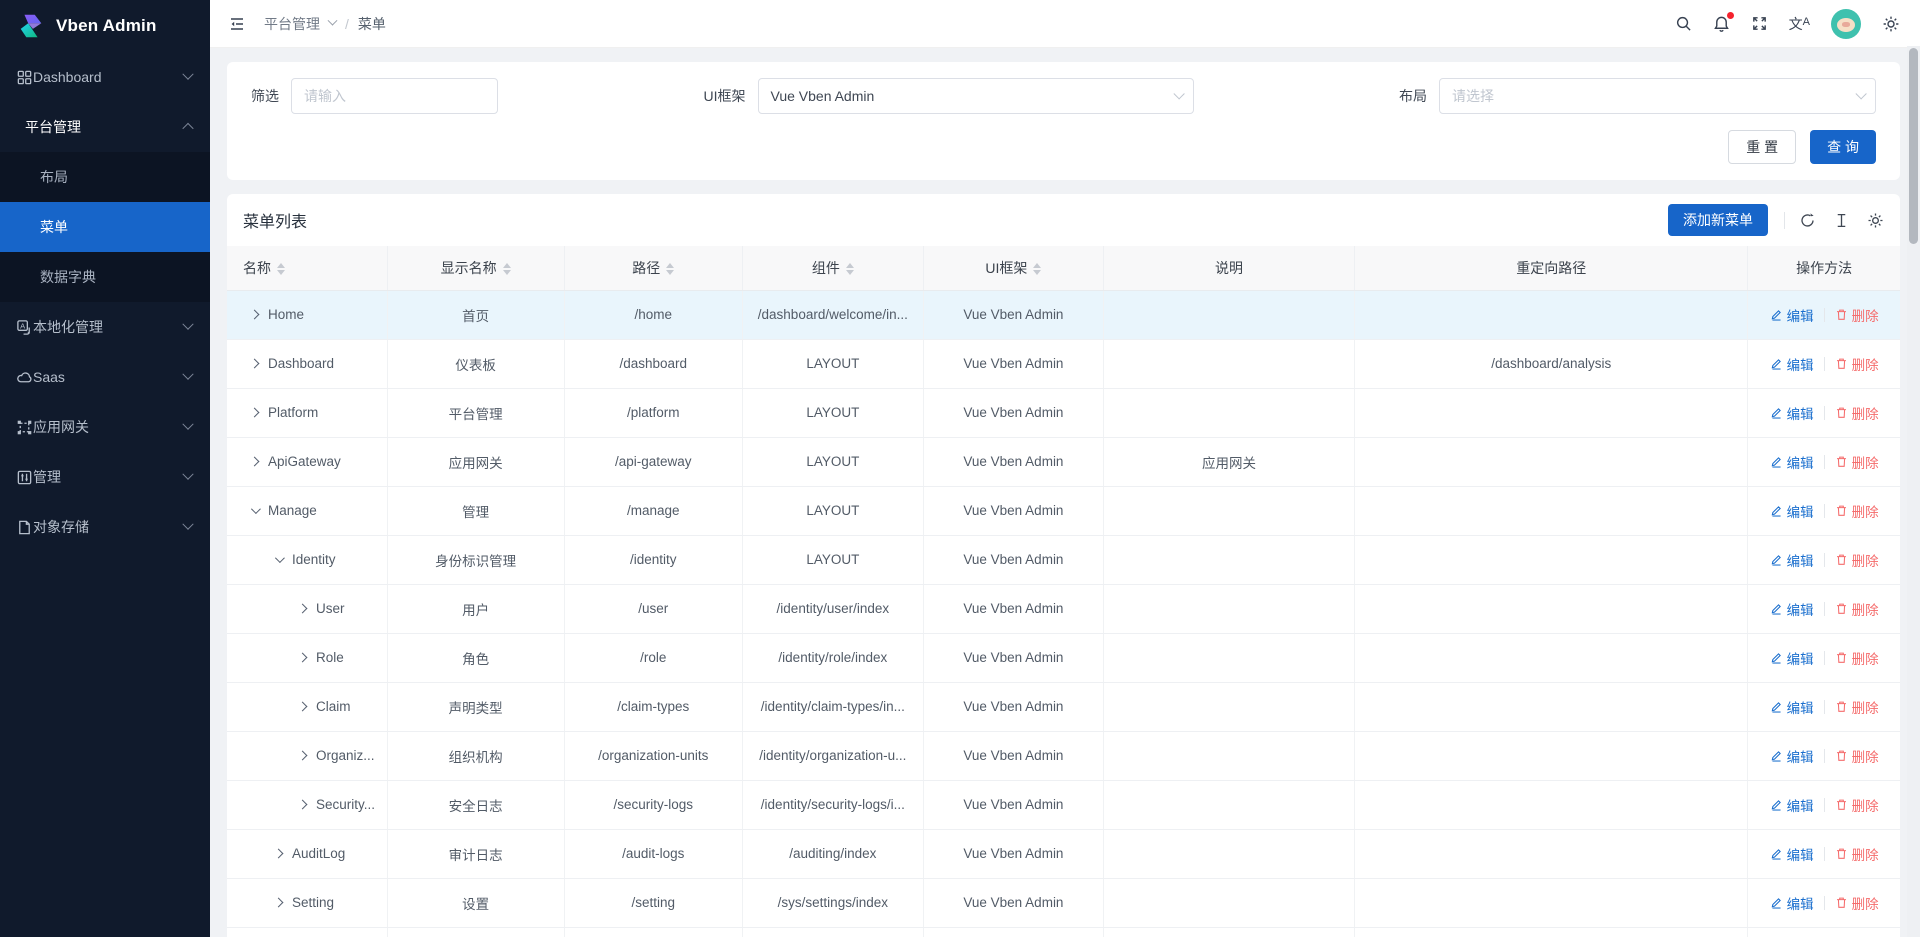 This screenshot has height=937, width=1920. What do you see at coordinates (105, 527) in the screenshot?
I see `sidebar-item-对象存储: 对象存储` at bounding box center [105, 527].